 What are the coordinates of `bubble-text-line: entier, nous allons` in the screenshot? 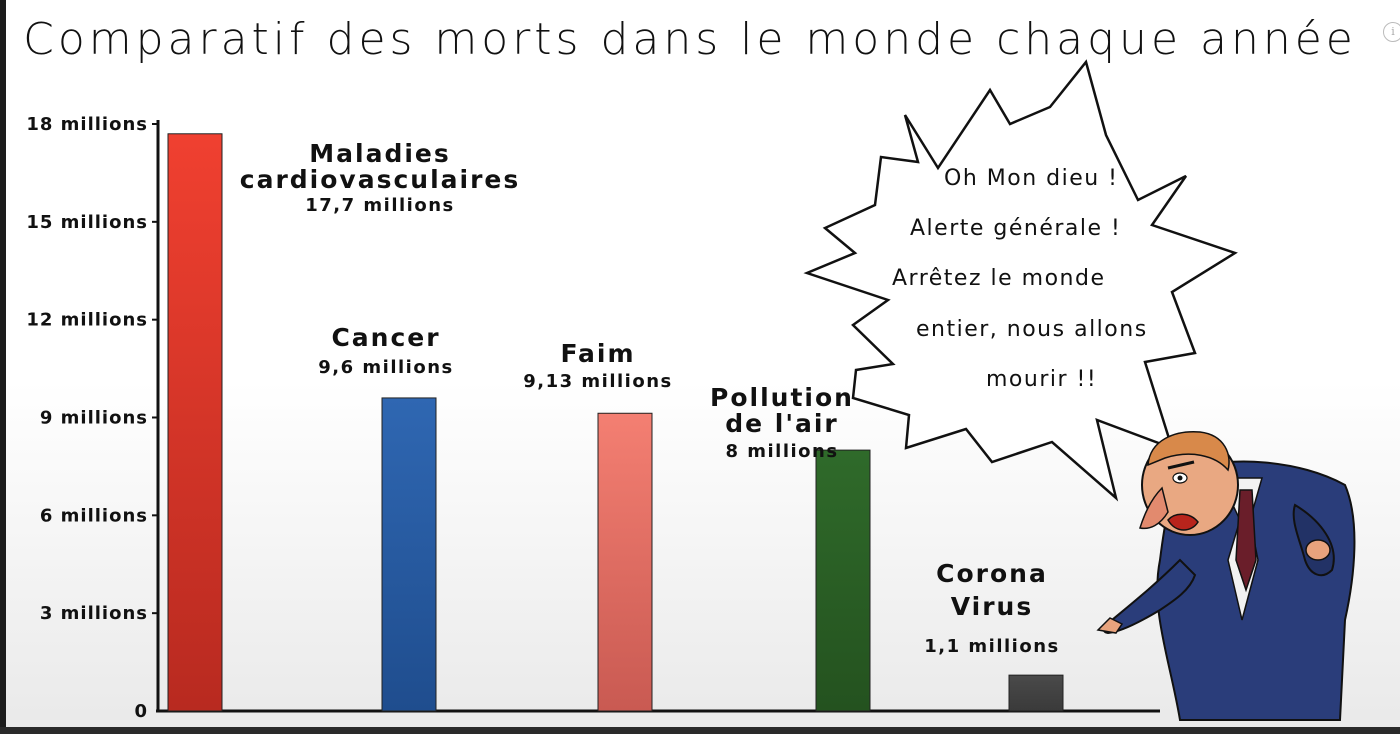 It's located at (1032, 329).